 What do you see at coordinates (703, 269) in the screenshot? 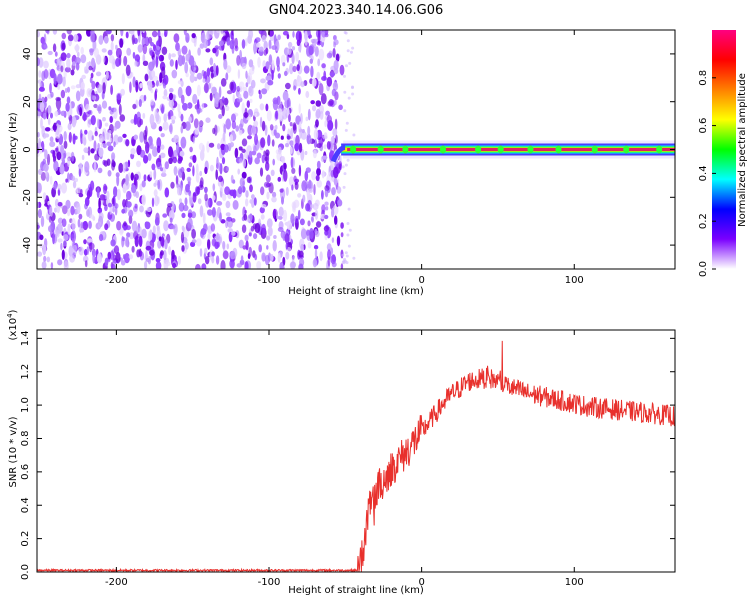
I see `colorbar-tick-0: 0.0` at bounding box center [703, 269].